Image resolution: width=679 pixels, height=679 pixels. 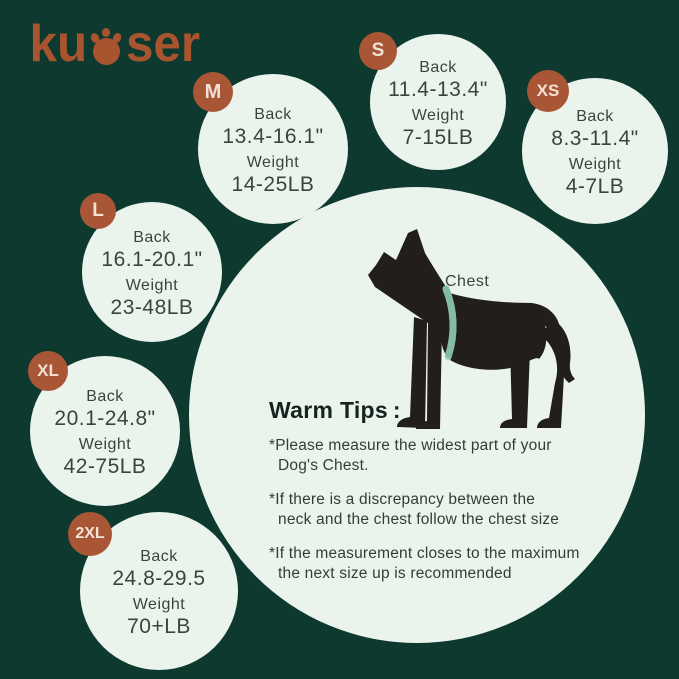 I want to click on size-circle-2xl: 2XL Back 24.8-29.5 Weight 70+LB, so click(x=153, y=591).